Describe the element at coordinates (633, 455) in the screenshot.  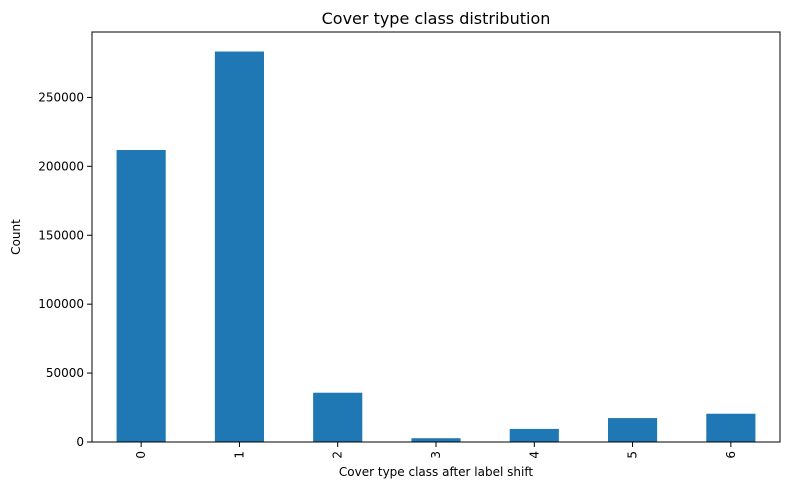
I see `x-tick-label: 5` at that location.